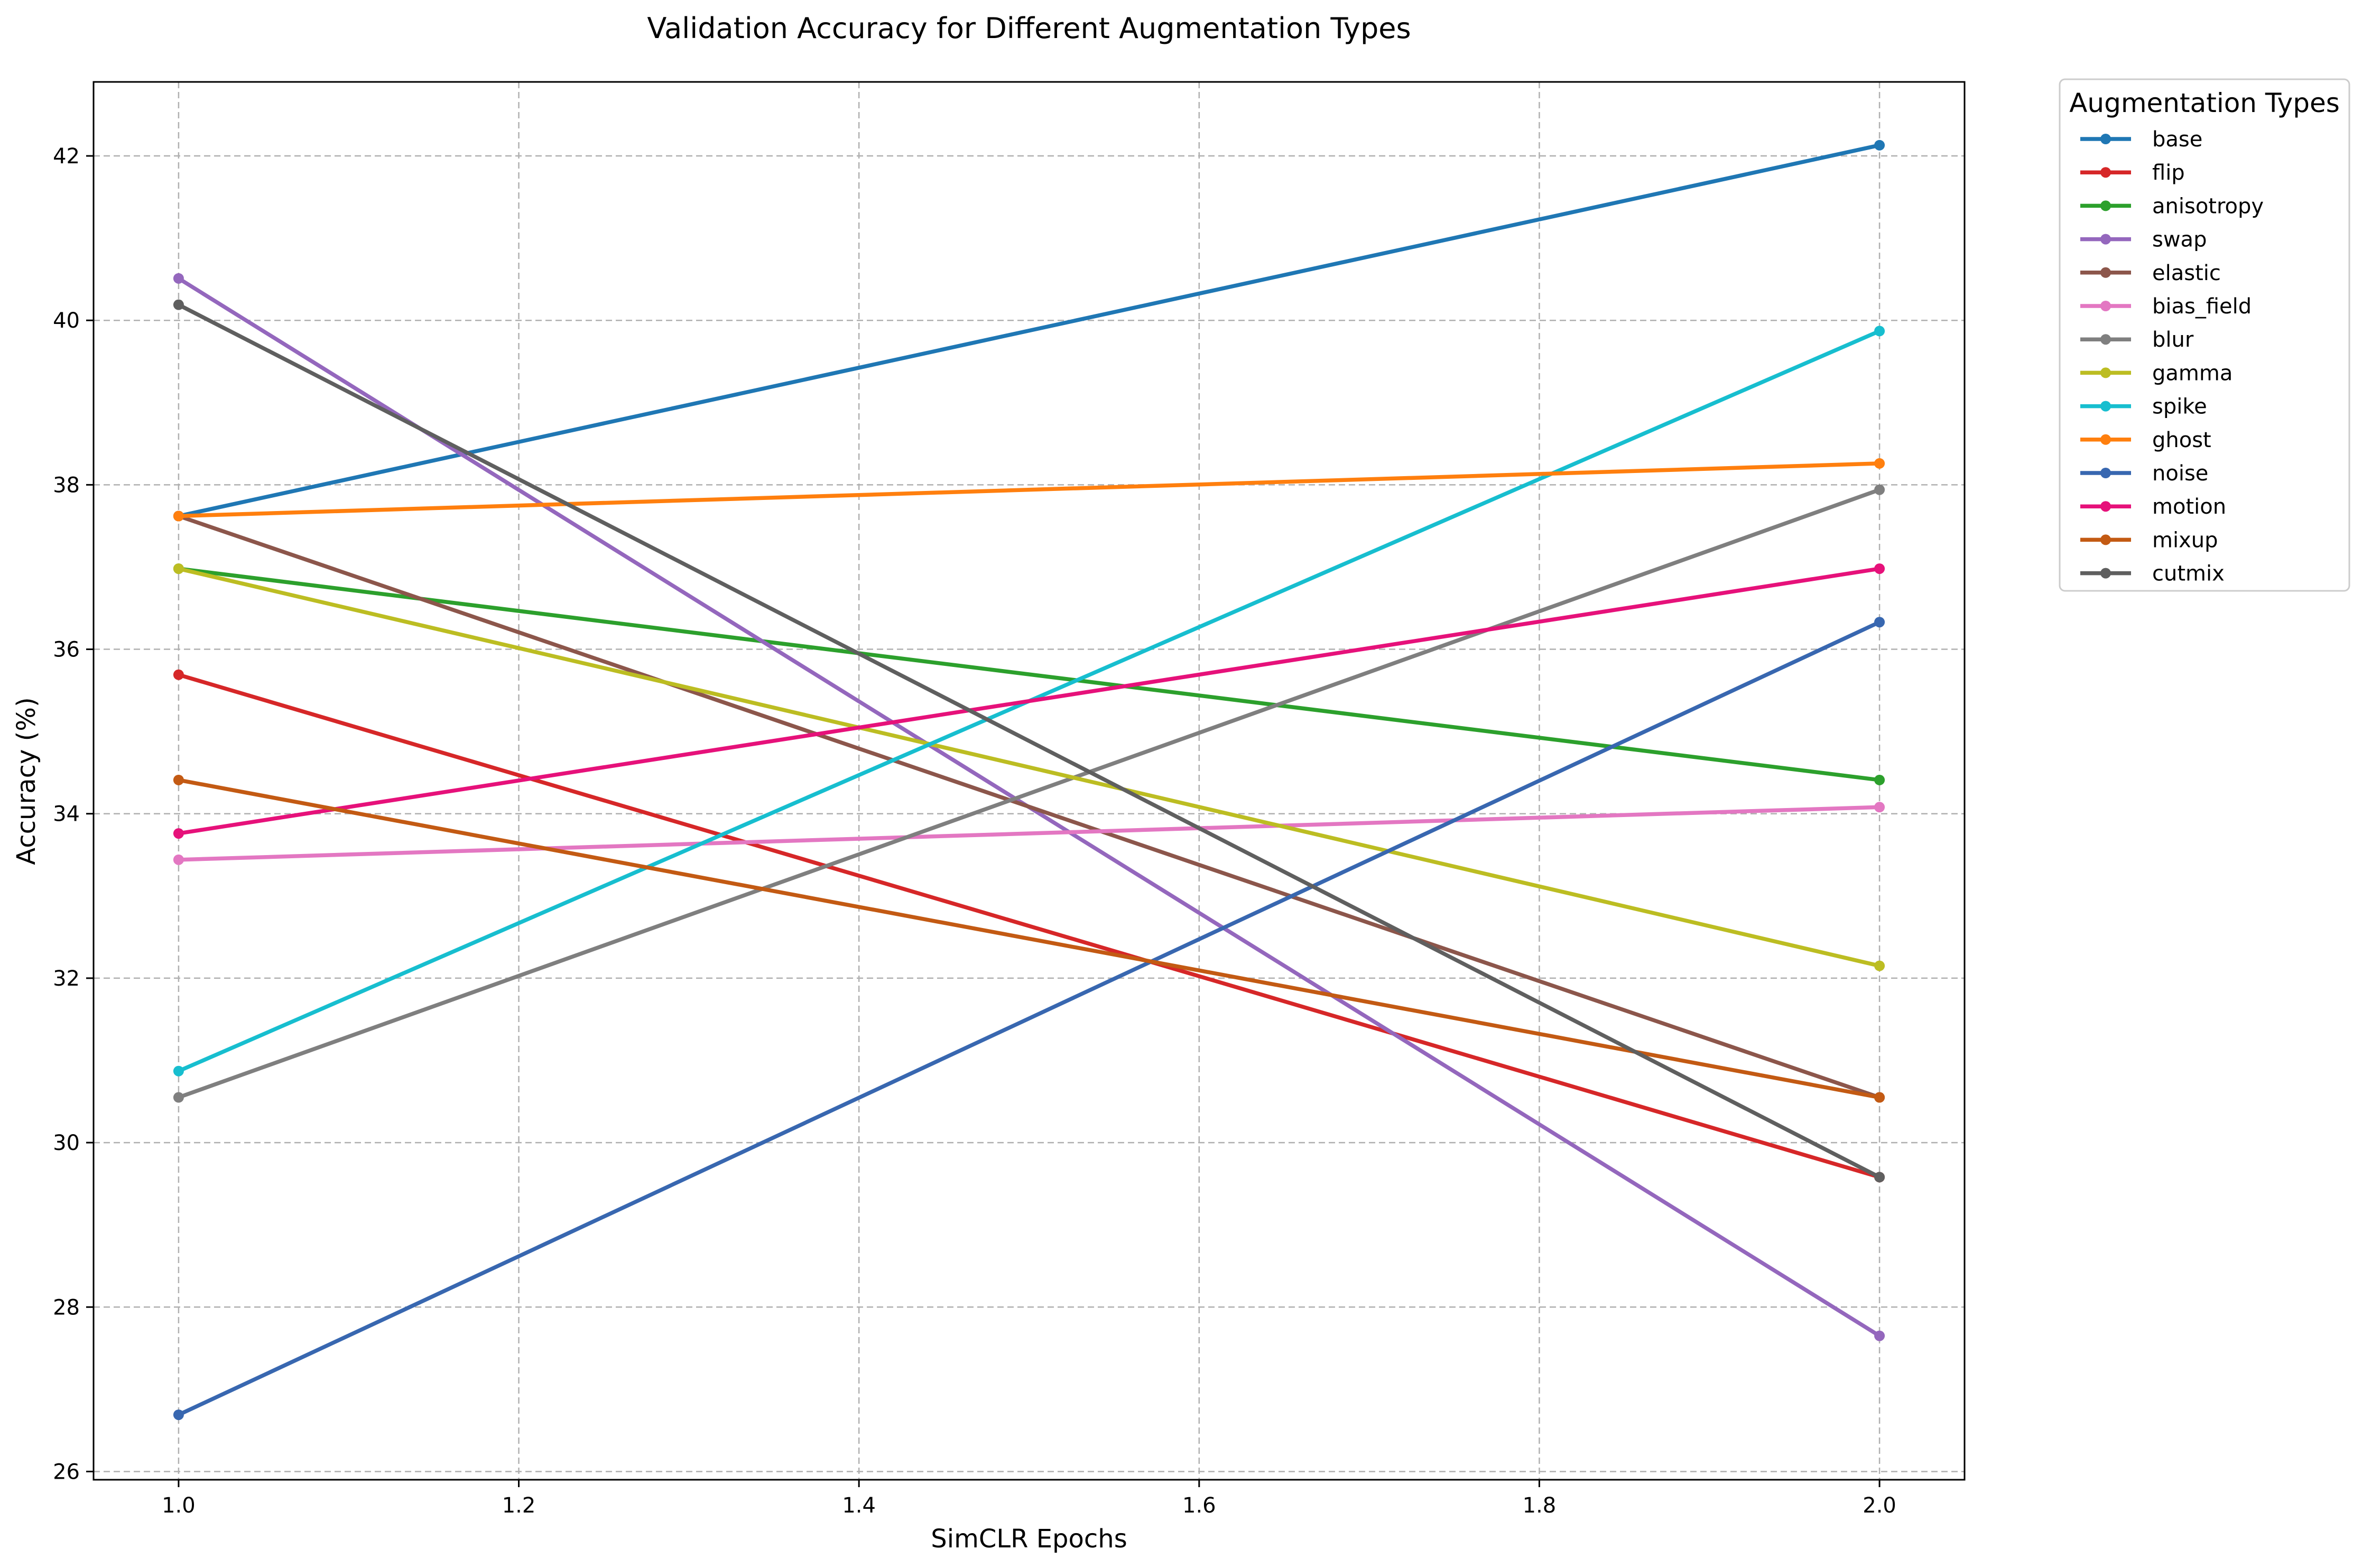 Image resolution: width=2362 pixels, height=1568 pixels. Describe the element at coordinates (2192, 373) in the screenshot. I see `legend-label: gamma` at that location.